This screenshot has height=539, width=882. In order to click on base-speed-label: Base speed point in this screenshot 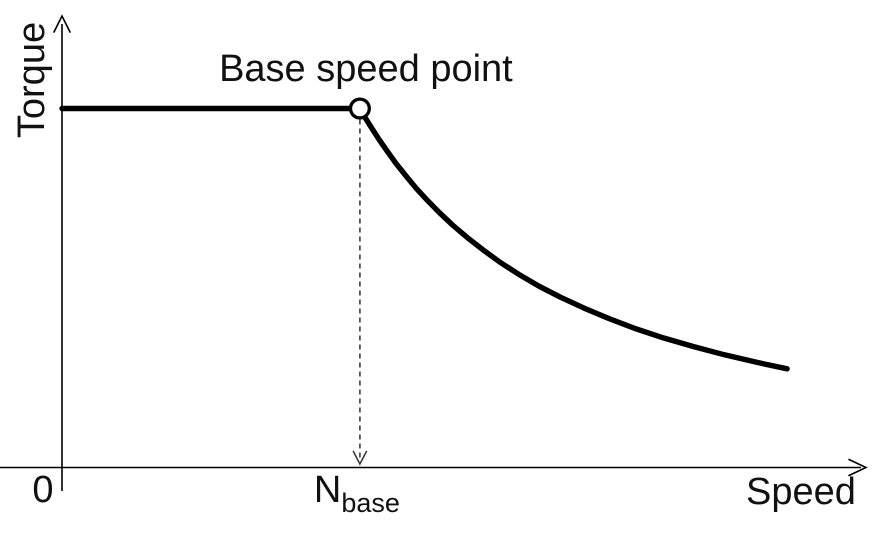, I will do `click(366, 69)`.